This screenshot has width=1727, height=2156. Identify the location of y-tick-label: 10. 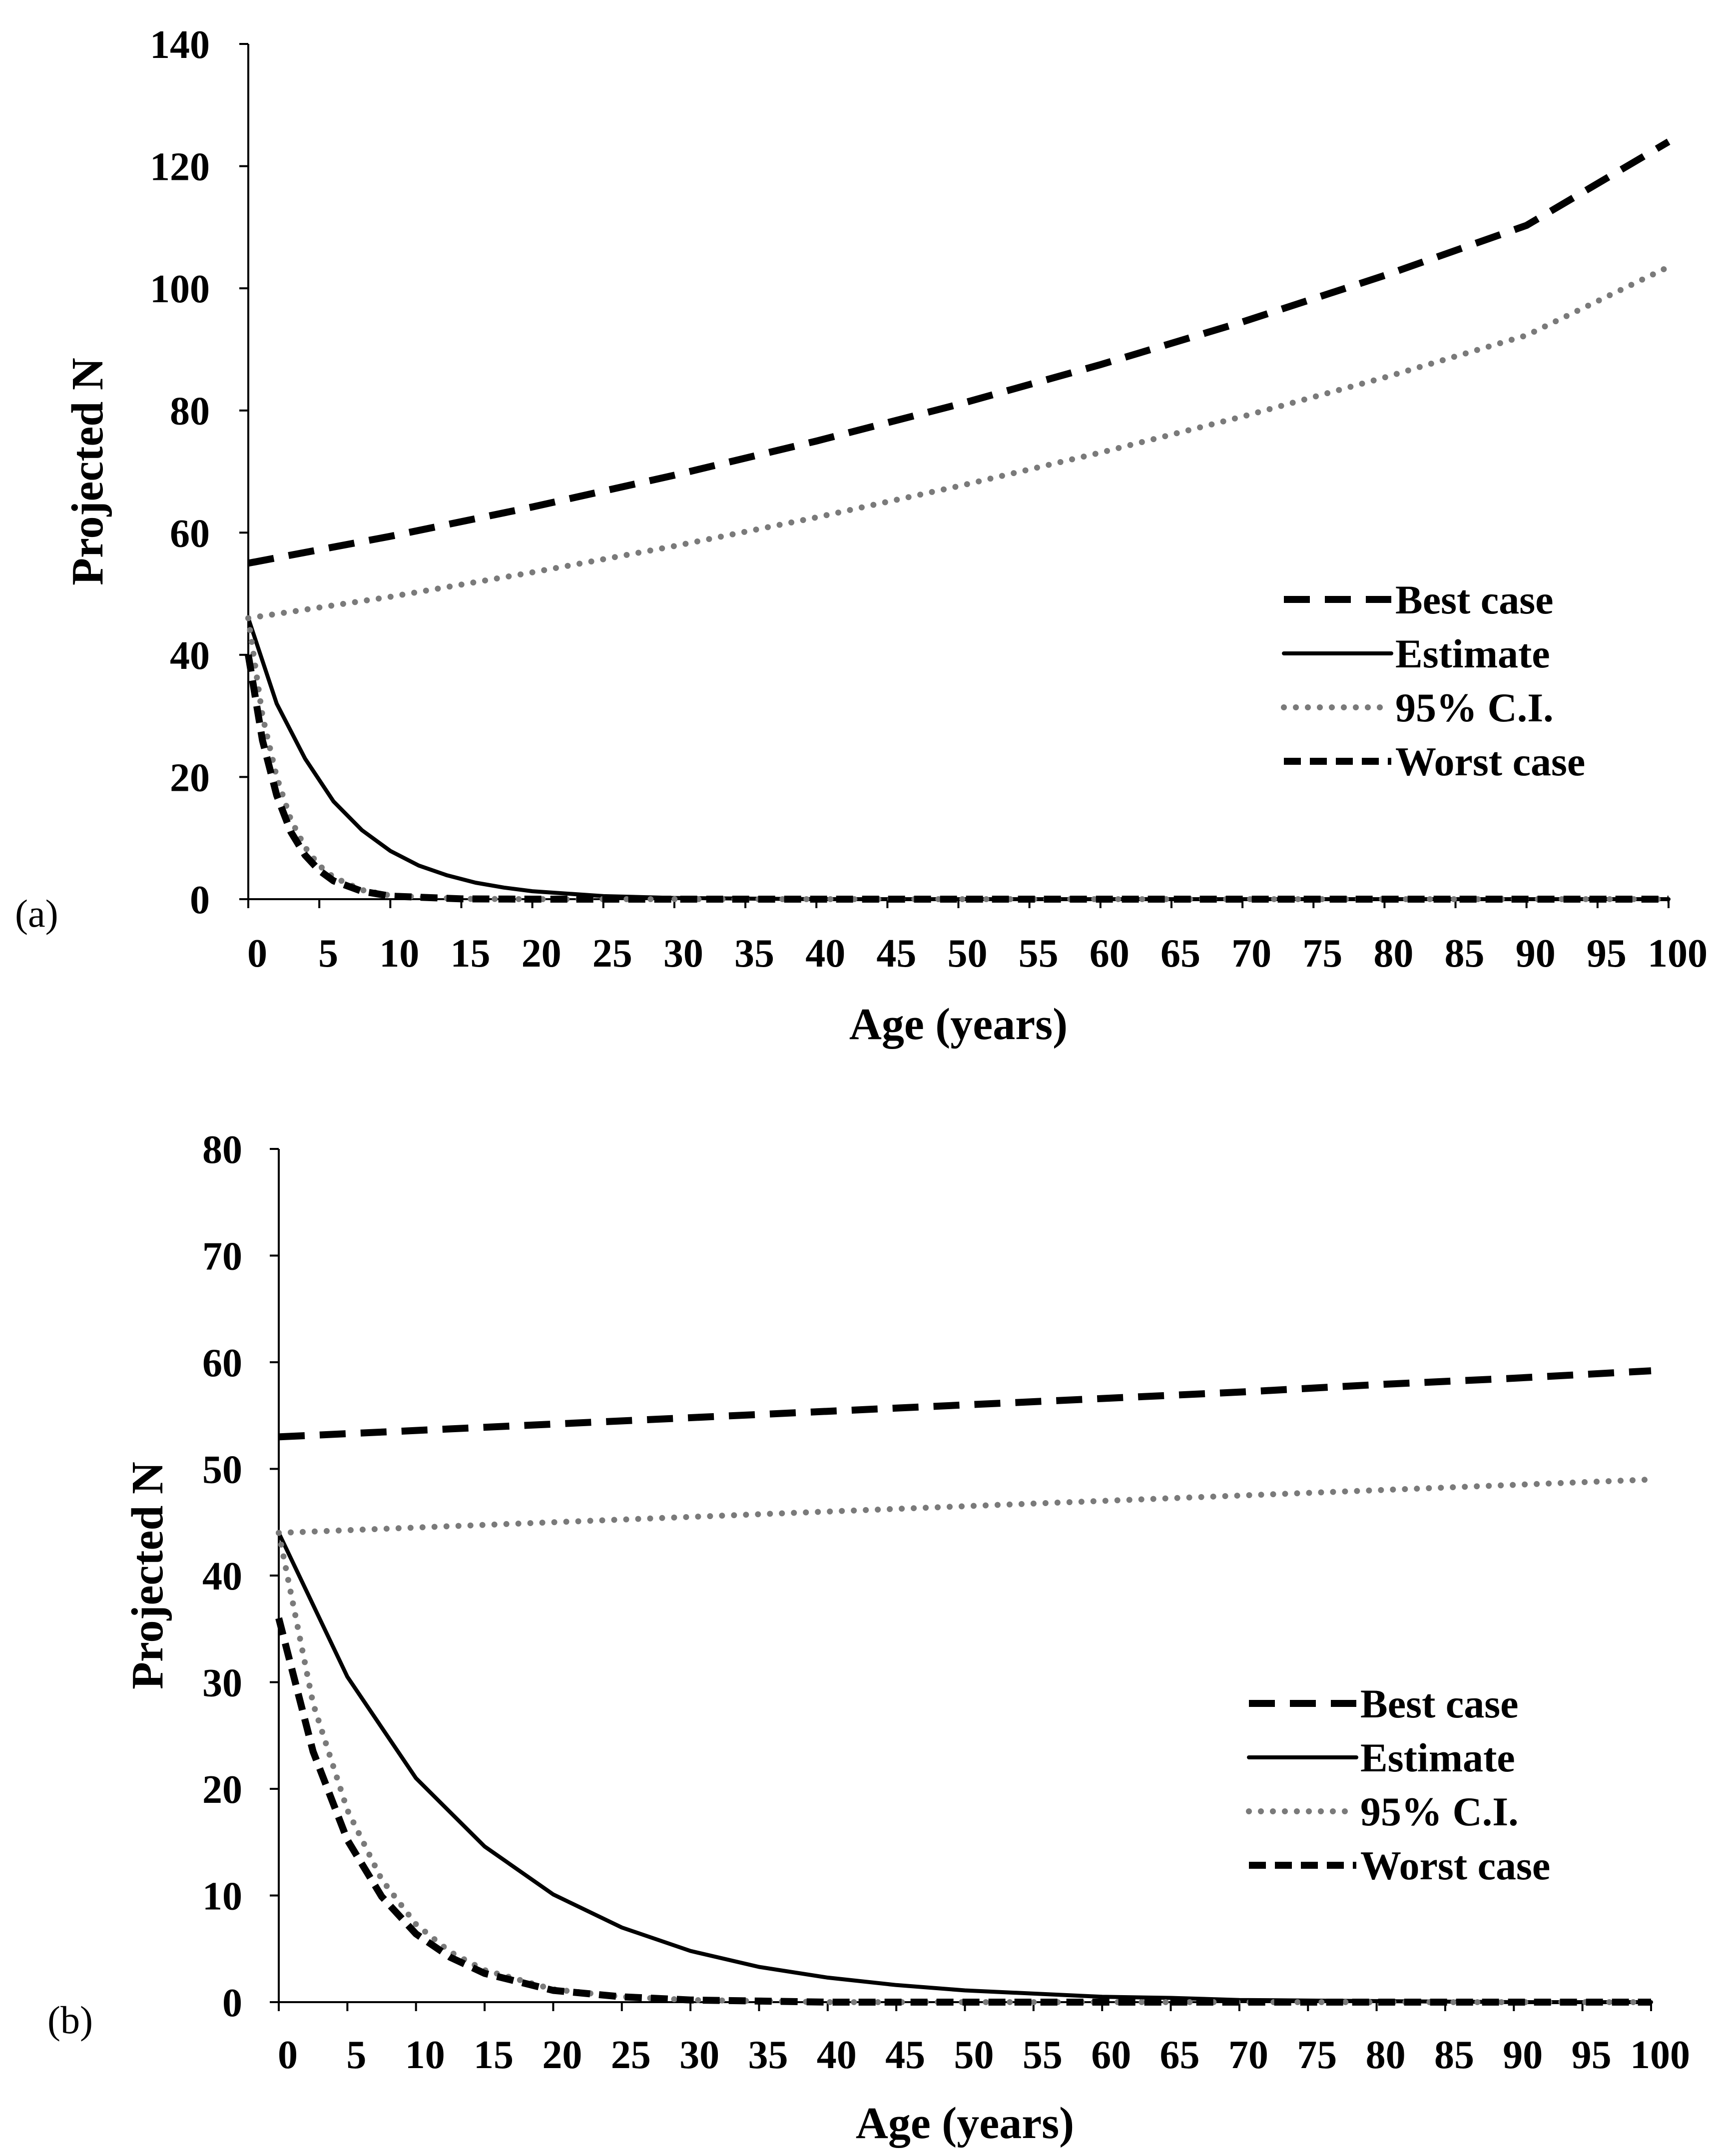
(222, 1897).